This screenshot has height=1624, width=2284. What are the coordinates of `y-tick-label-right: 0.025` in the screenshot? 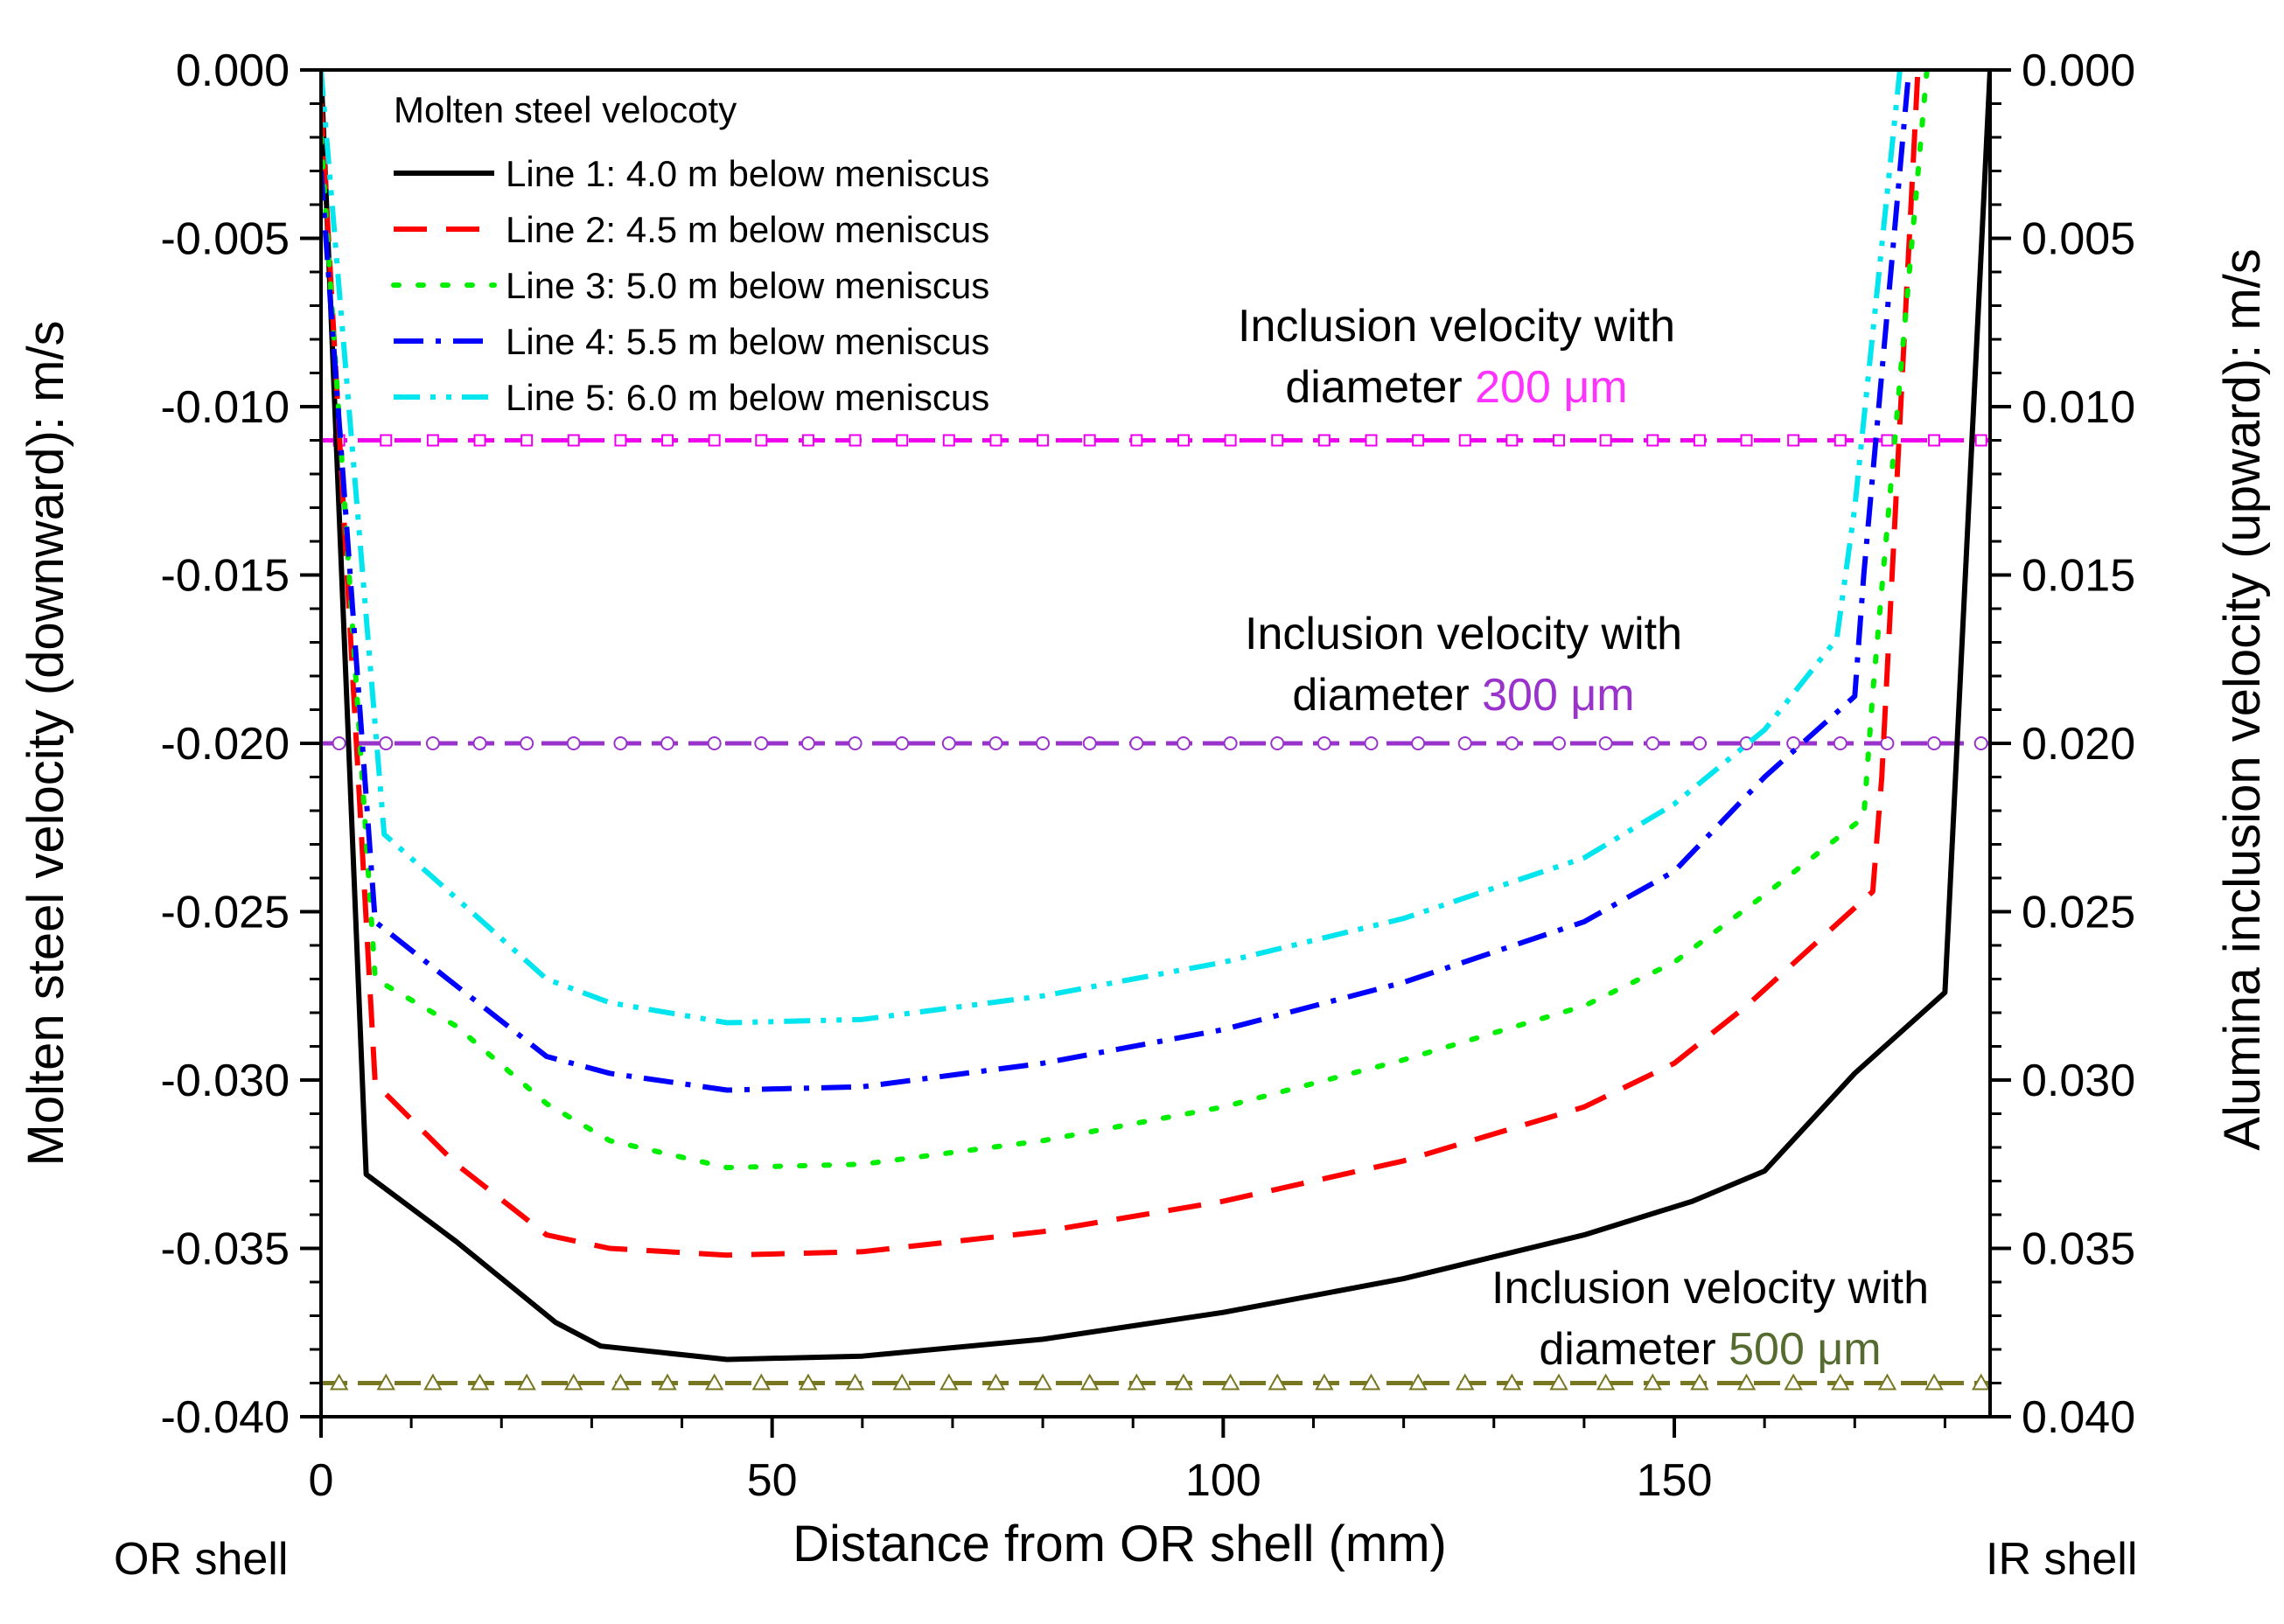 It's located at (2078, 913).